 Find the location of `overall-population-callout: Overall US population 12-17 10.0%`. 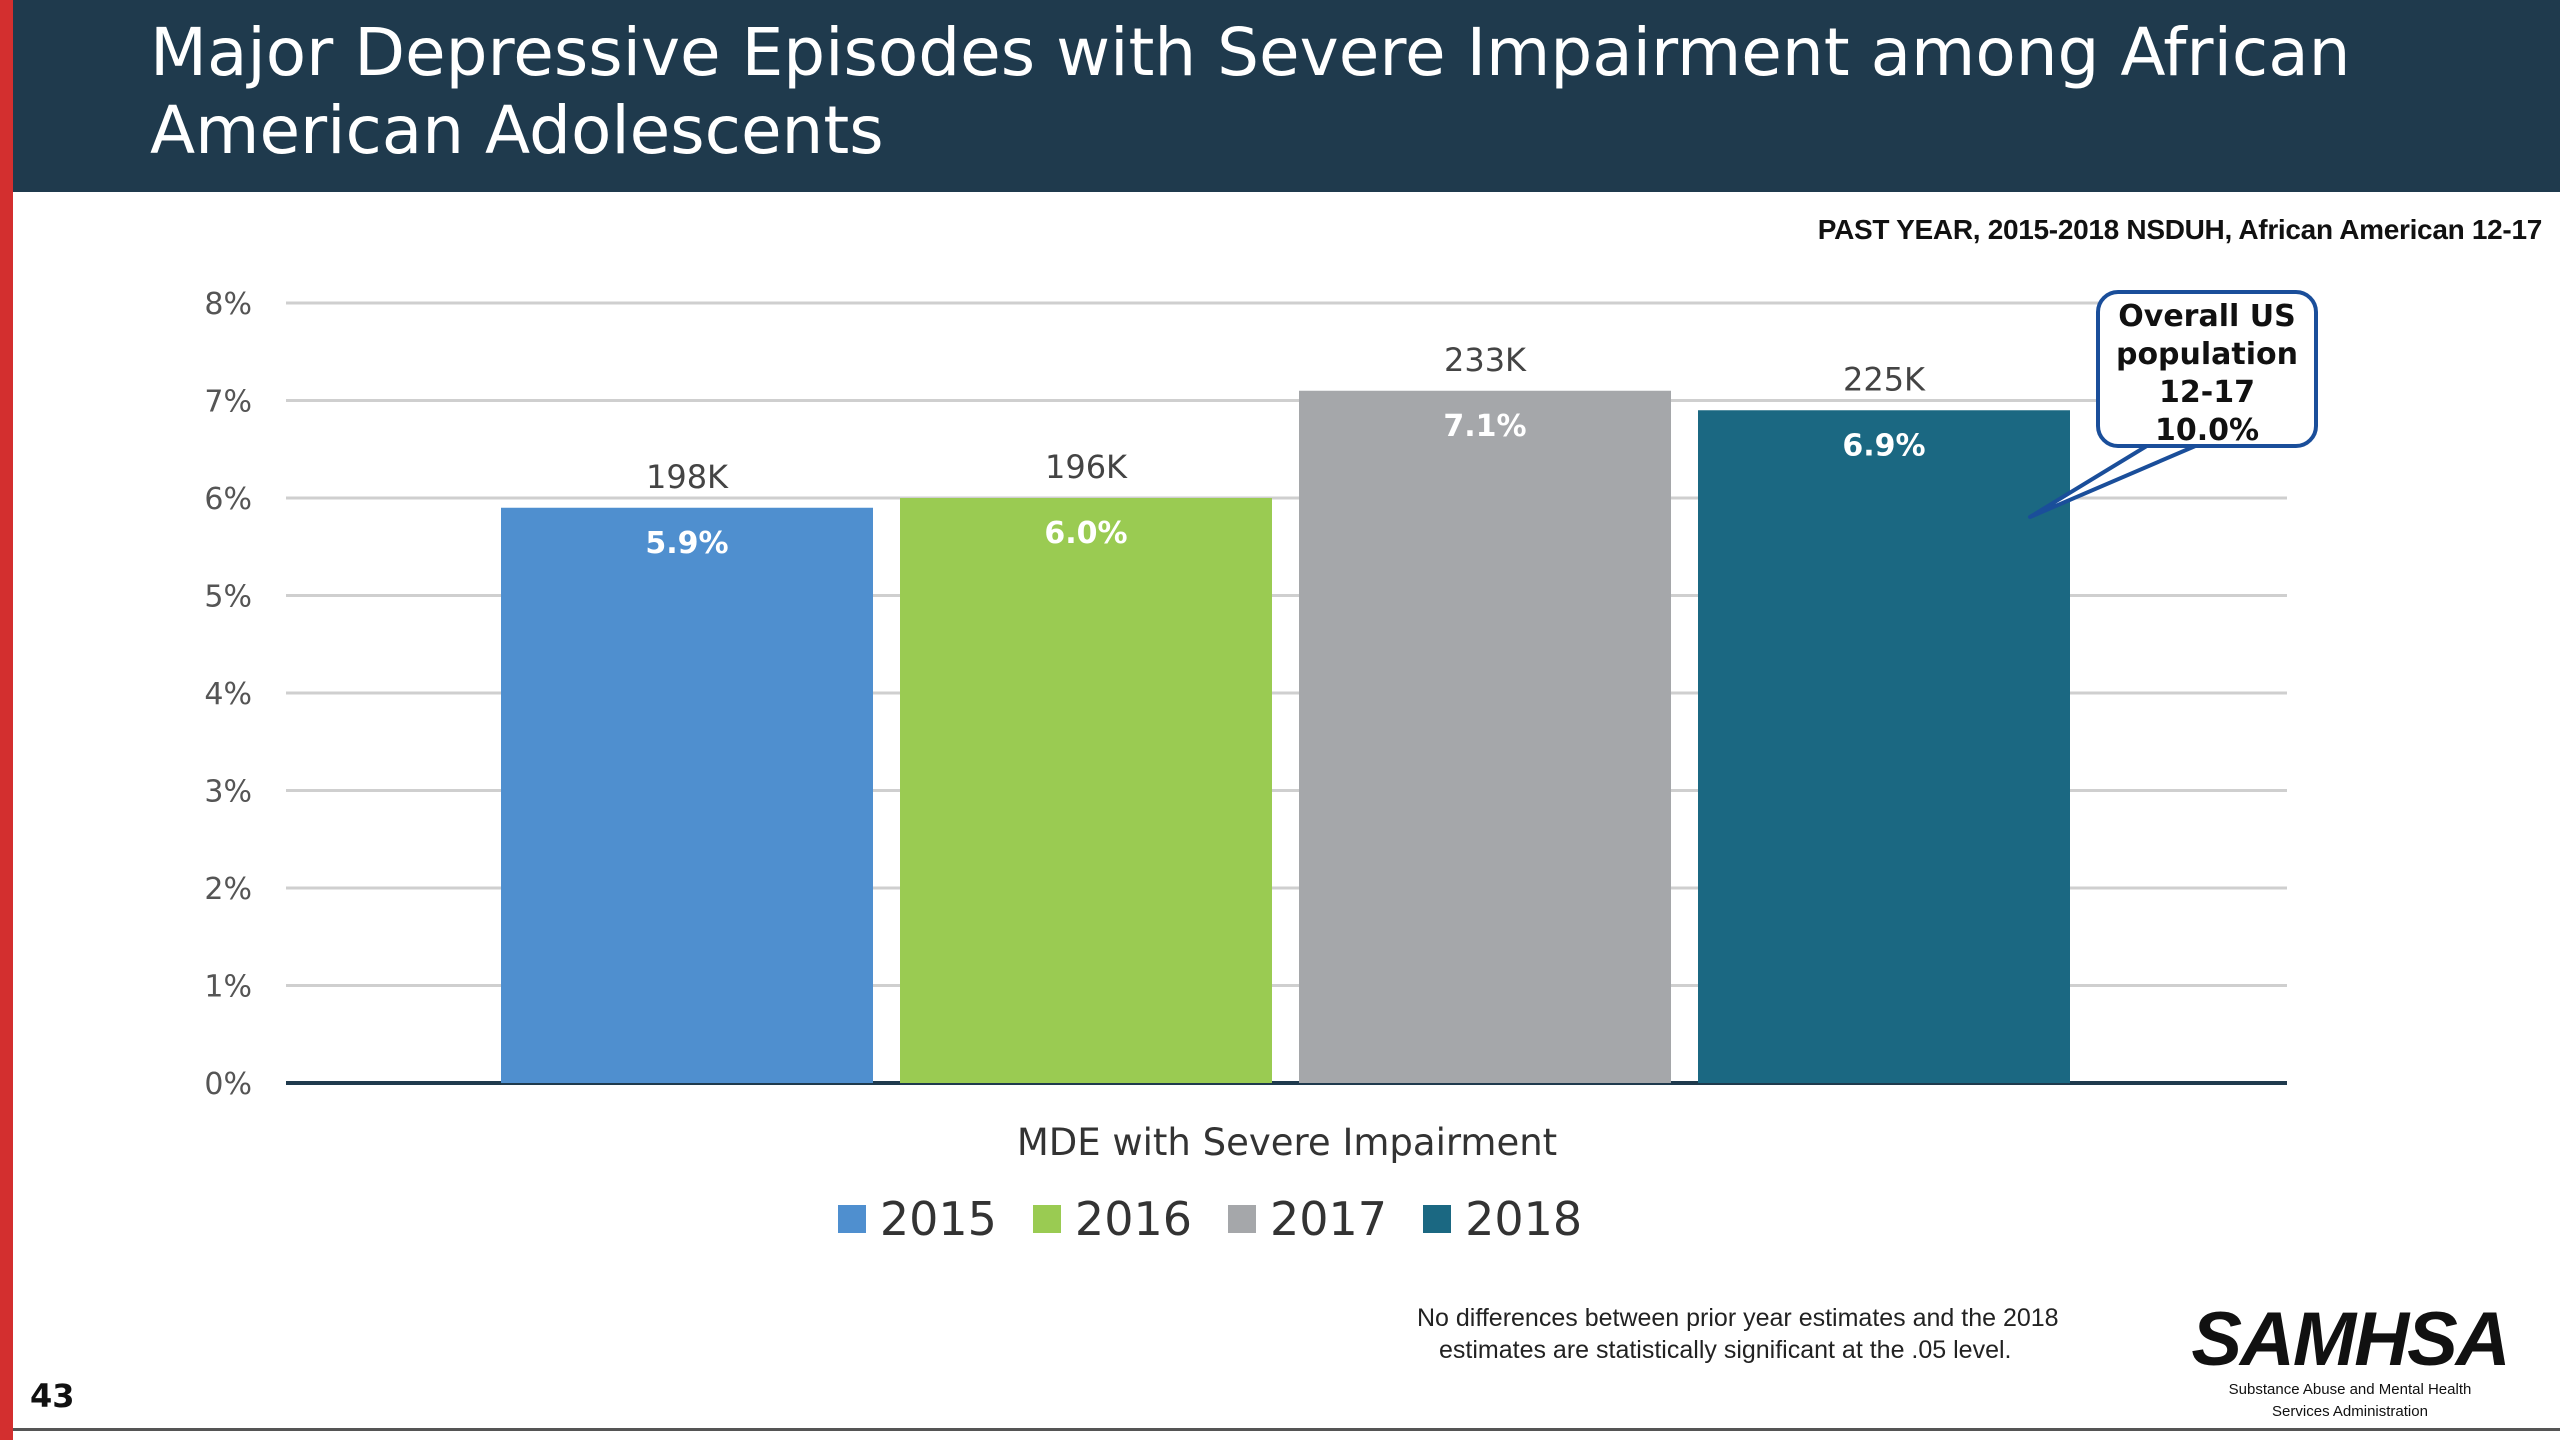

overall-population-callout: Overall US population 12-17 10.0% is located at coordinates (2207, 369).